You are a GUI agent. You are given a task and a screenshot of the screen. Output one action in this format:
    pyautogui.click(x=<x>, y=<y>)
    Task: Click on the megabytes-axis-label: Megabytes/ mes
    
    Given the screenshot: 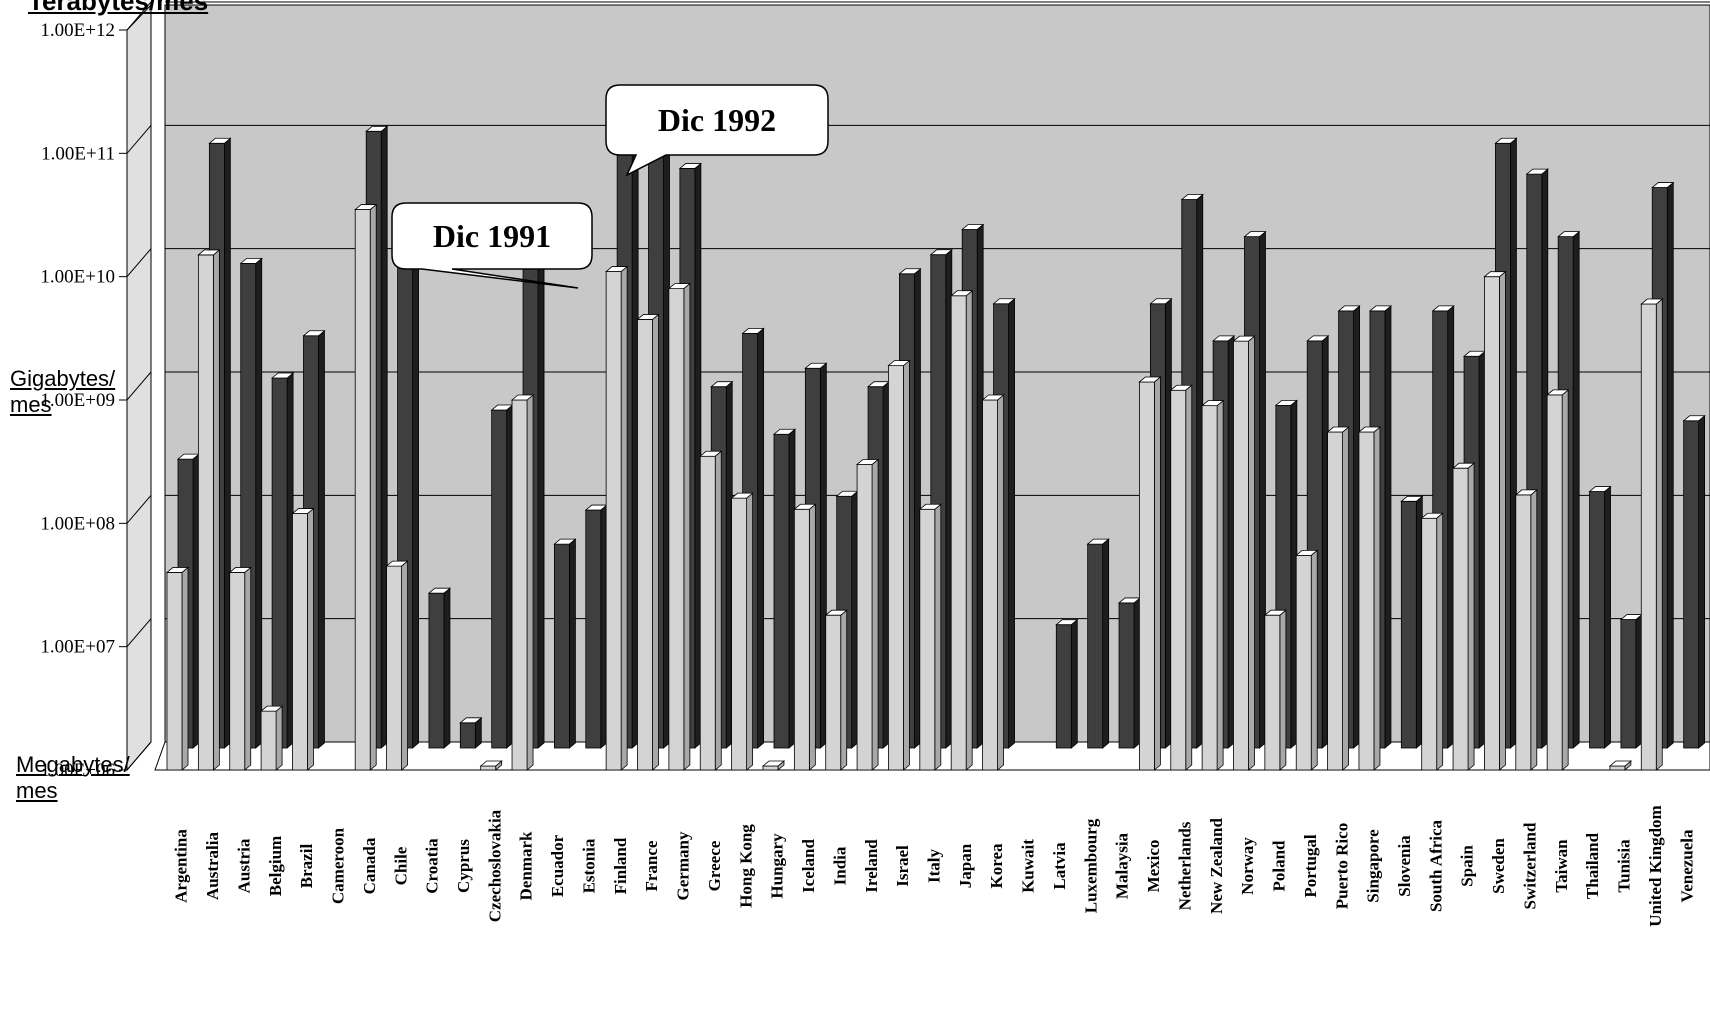 What is the action you would take?
    pyautogui.click(x=73, y=778)
    